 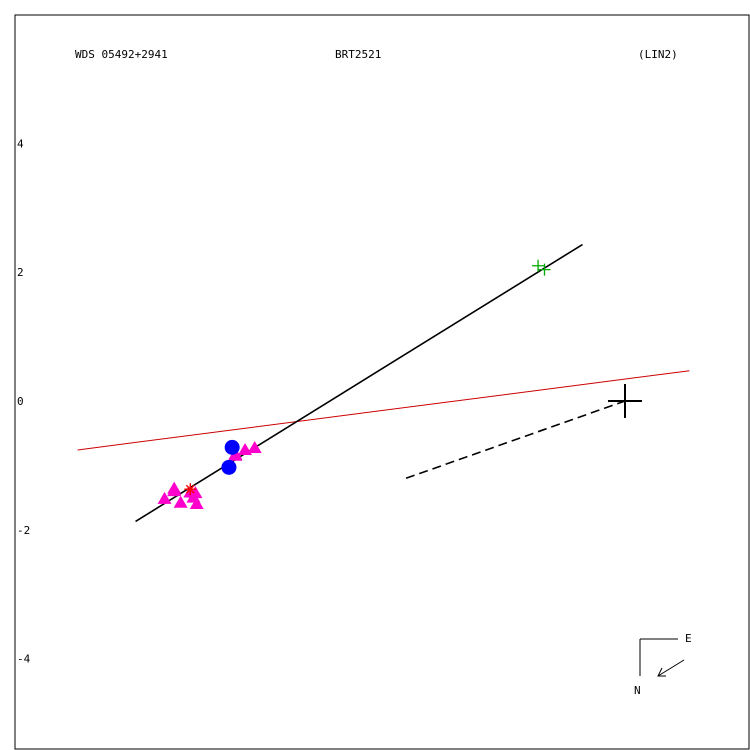 I want to click on y-tick-label: 4, so click(x=20, y=143).